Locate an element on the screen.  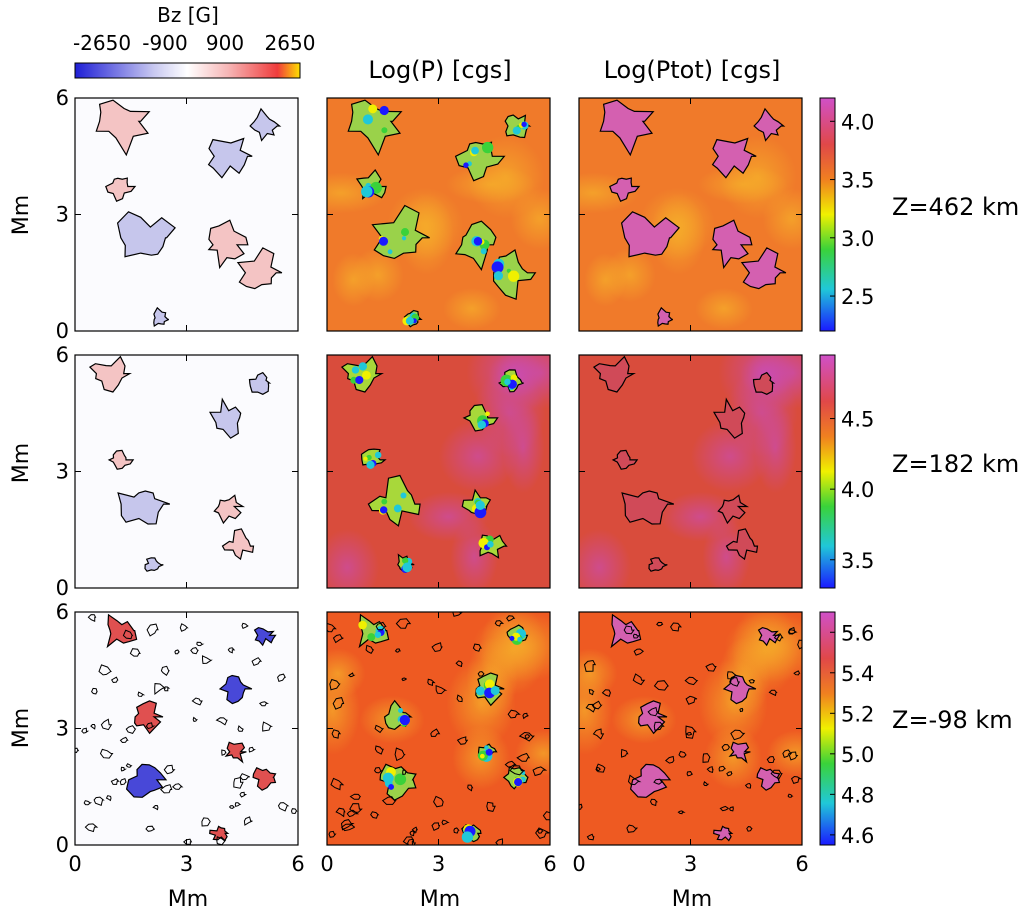
row-colorbar: 4.5 4.0 3.5 is located at coordinates (846, 471).